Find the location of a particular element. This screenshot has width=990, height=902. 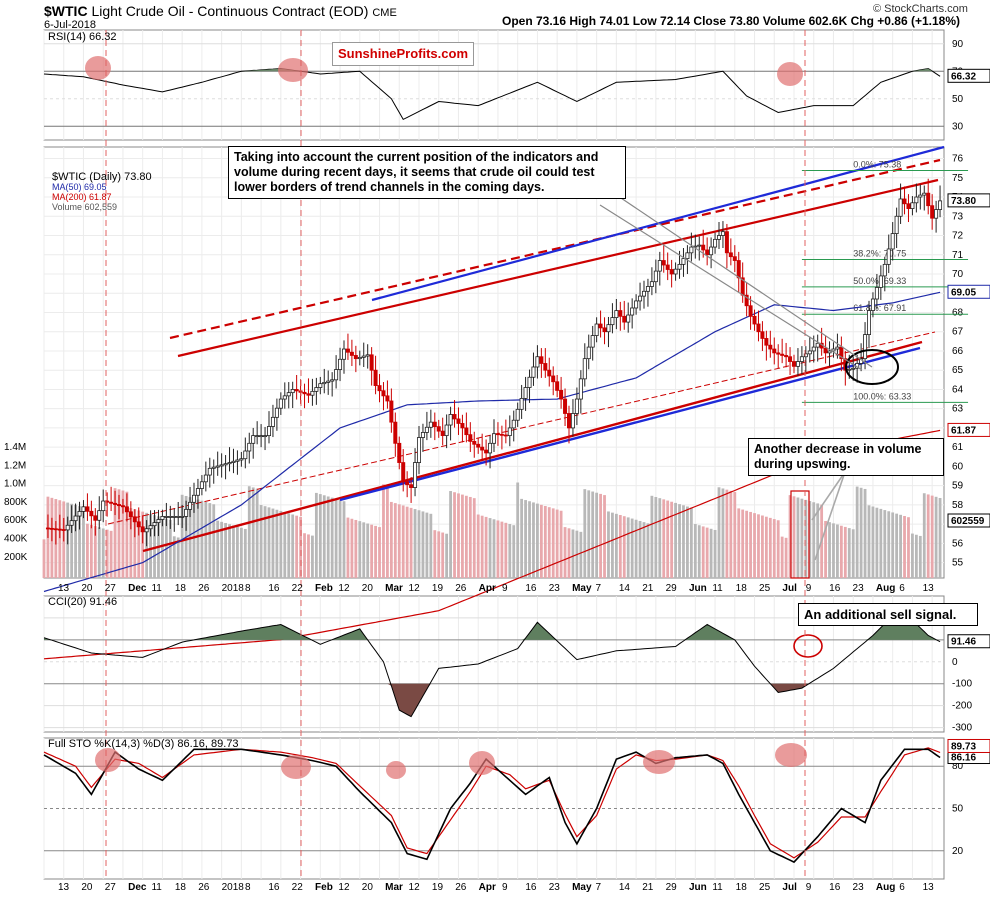

rsi-last-tag: 66.32 is located at coordinates (963, 76).